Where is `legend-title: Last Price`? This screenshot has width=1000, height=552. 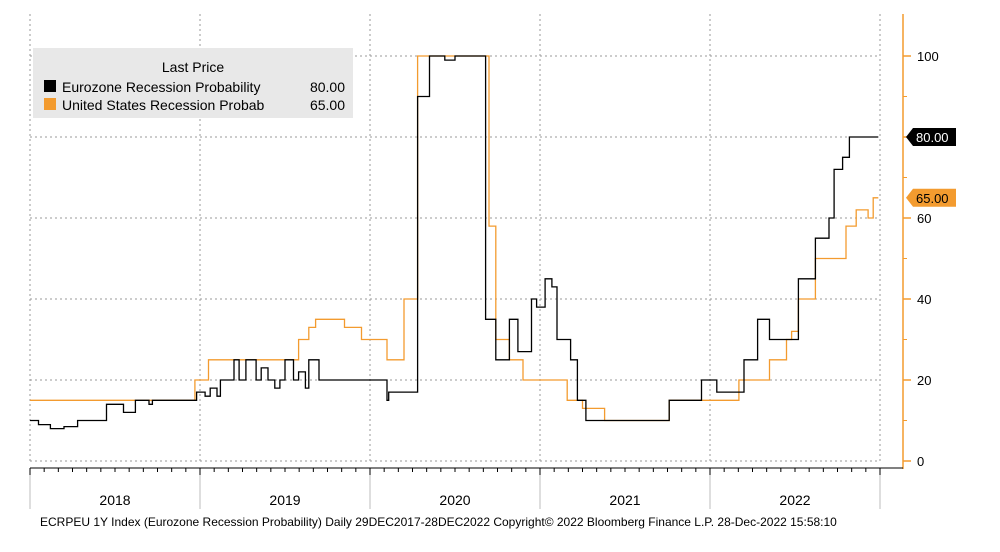
legend-title: Last Price is located at coordinates (193, 67).